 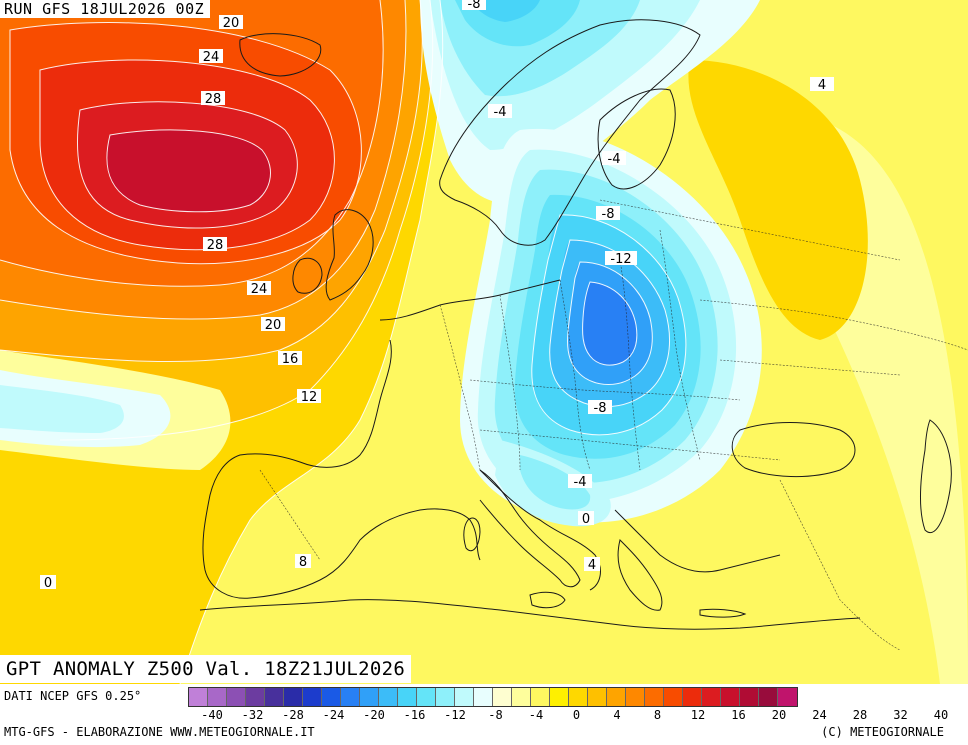 What do you see at coordinates (73, 696) in the screenshot?
I see `data-source-label: DATI NCEP GFS 0.25°` at bounding box center [73, 696].